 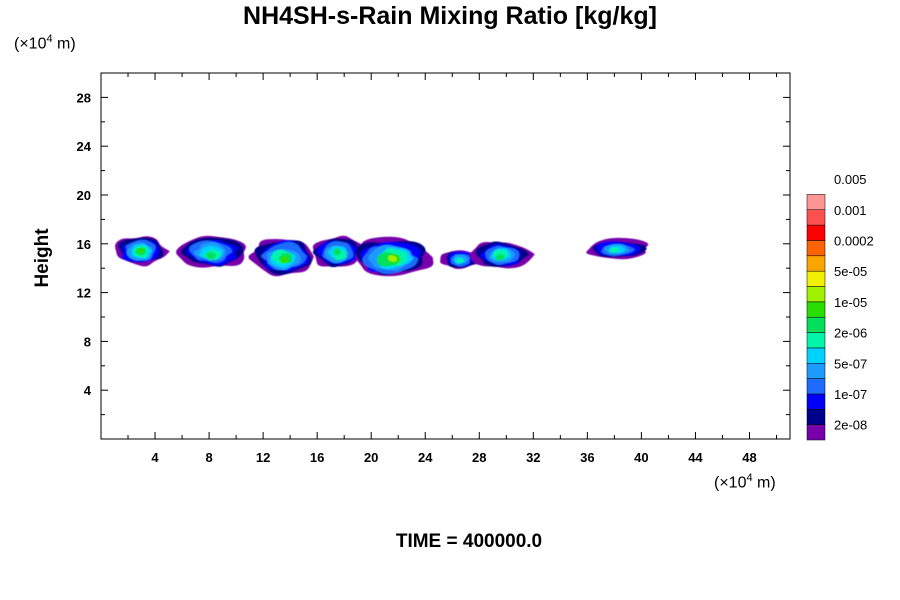 What do you see at coordinates (84, 195) in the screenshot?
I see `y-tick-label: 20` at bounding box center [84, 195].